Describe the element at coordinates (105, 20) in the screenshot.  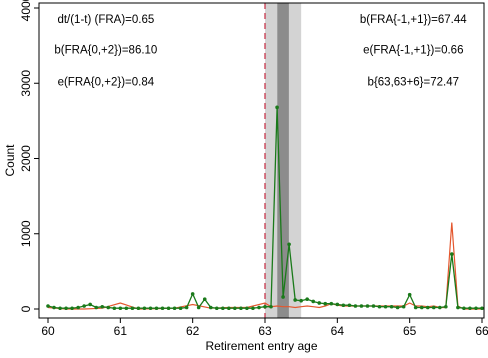
I see `annotation-0: dt/(1-t) (FRA)=0.65` at that location.